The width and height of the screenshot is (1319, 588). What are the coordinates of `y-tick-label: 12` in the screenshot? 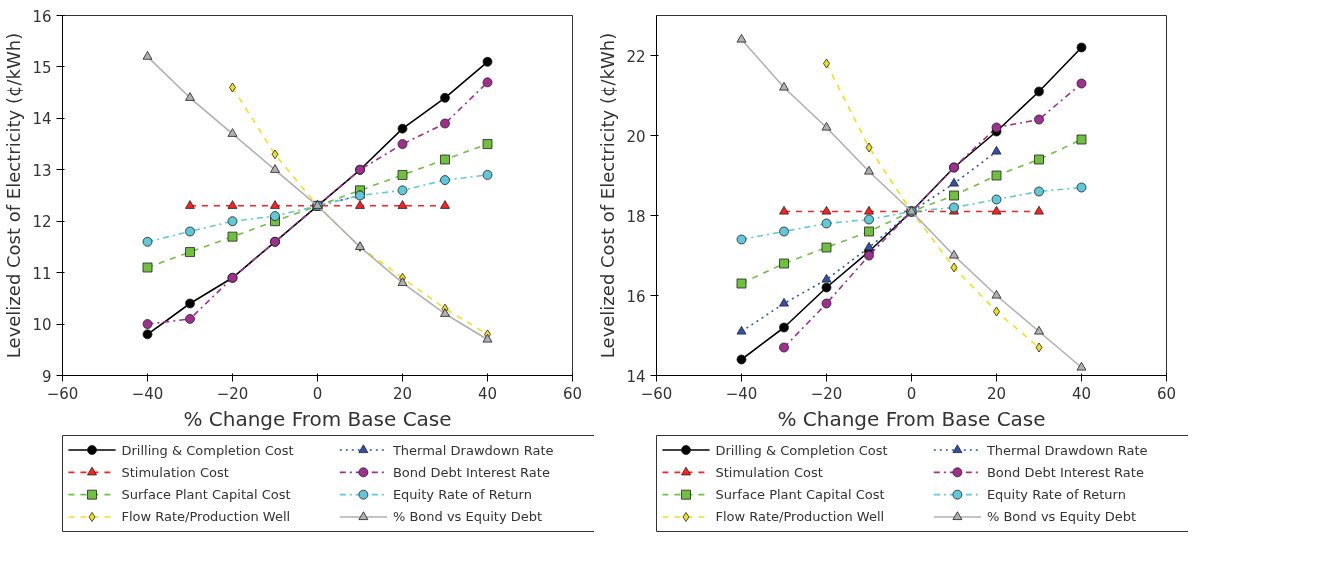 It's located at (42, 222).